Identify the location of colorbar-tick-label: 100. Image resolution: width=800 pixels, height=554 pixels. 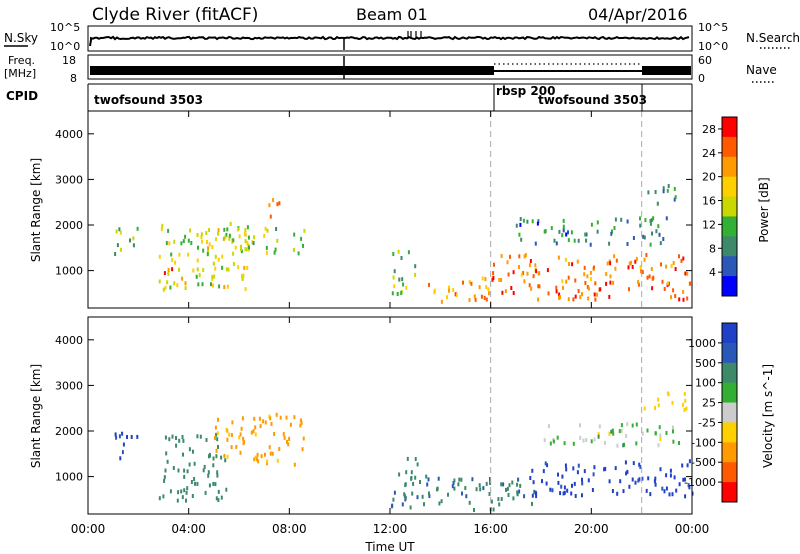
(705, 383).